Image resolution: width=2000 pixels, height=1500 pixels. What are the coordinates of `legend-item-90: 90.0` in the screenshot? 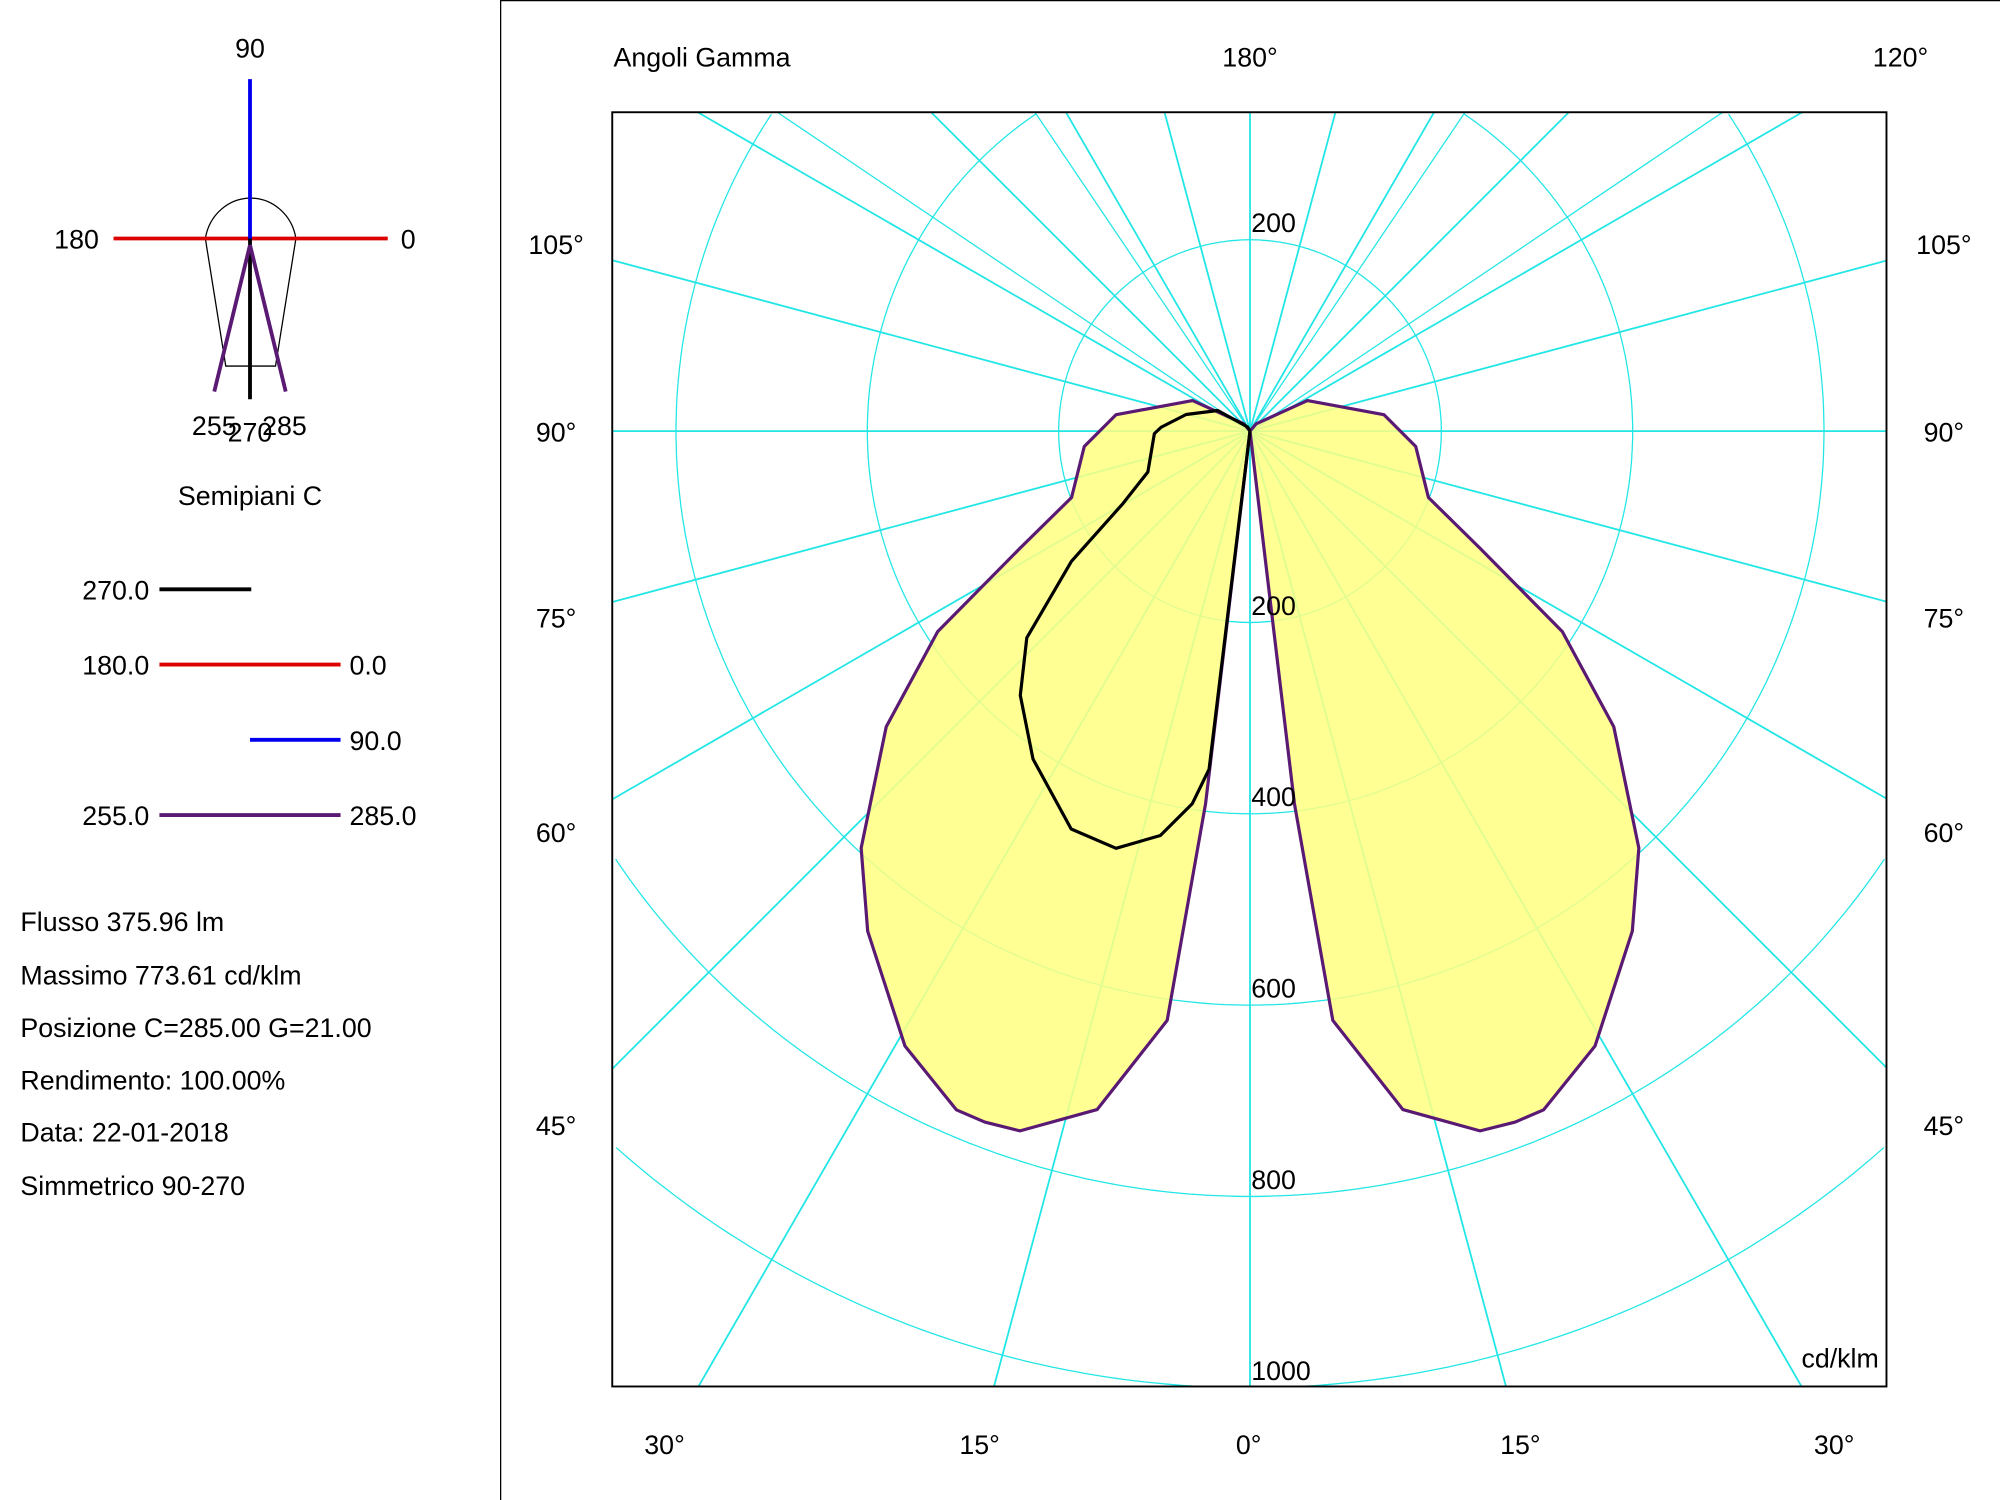 It's located at (326, 741).